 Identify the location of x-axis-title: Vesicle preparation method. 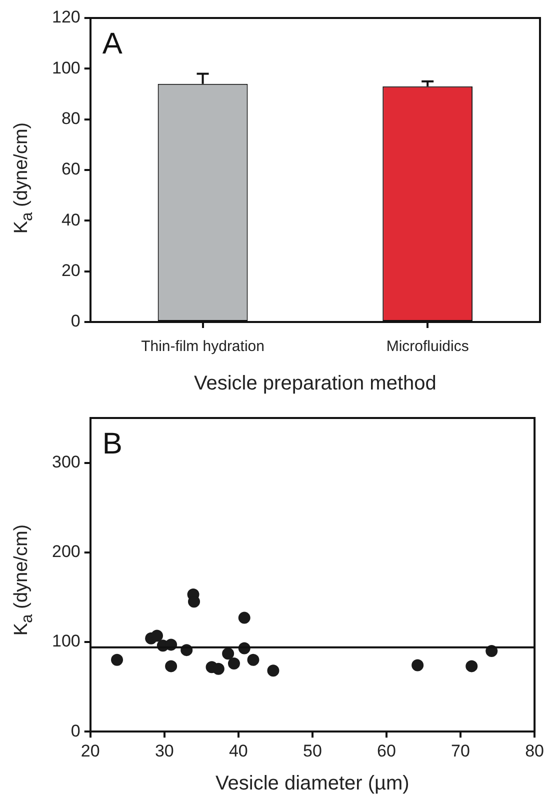
(315, 383).